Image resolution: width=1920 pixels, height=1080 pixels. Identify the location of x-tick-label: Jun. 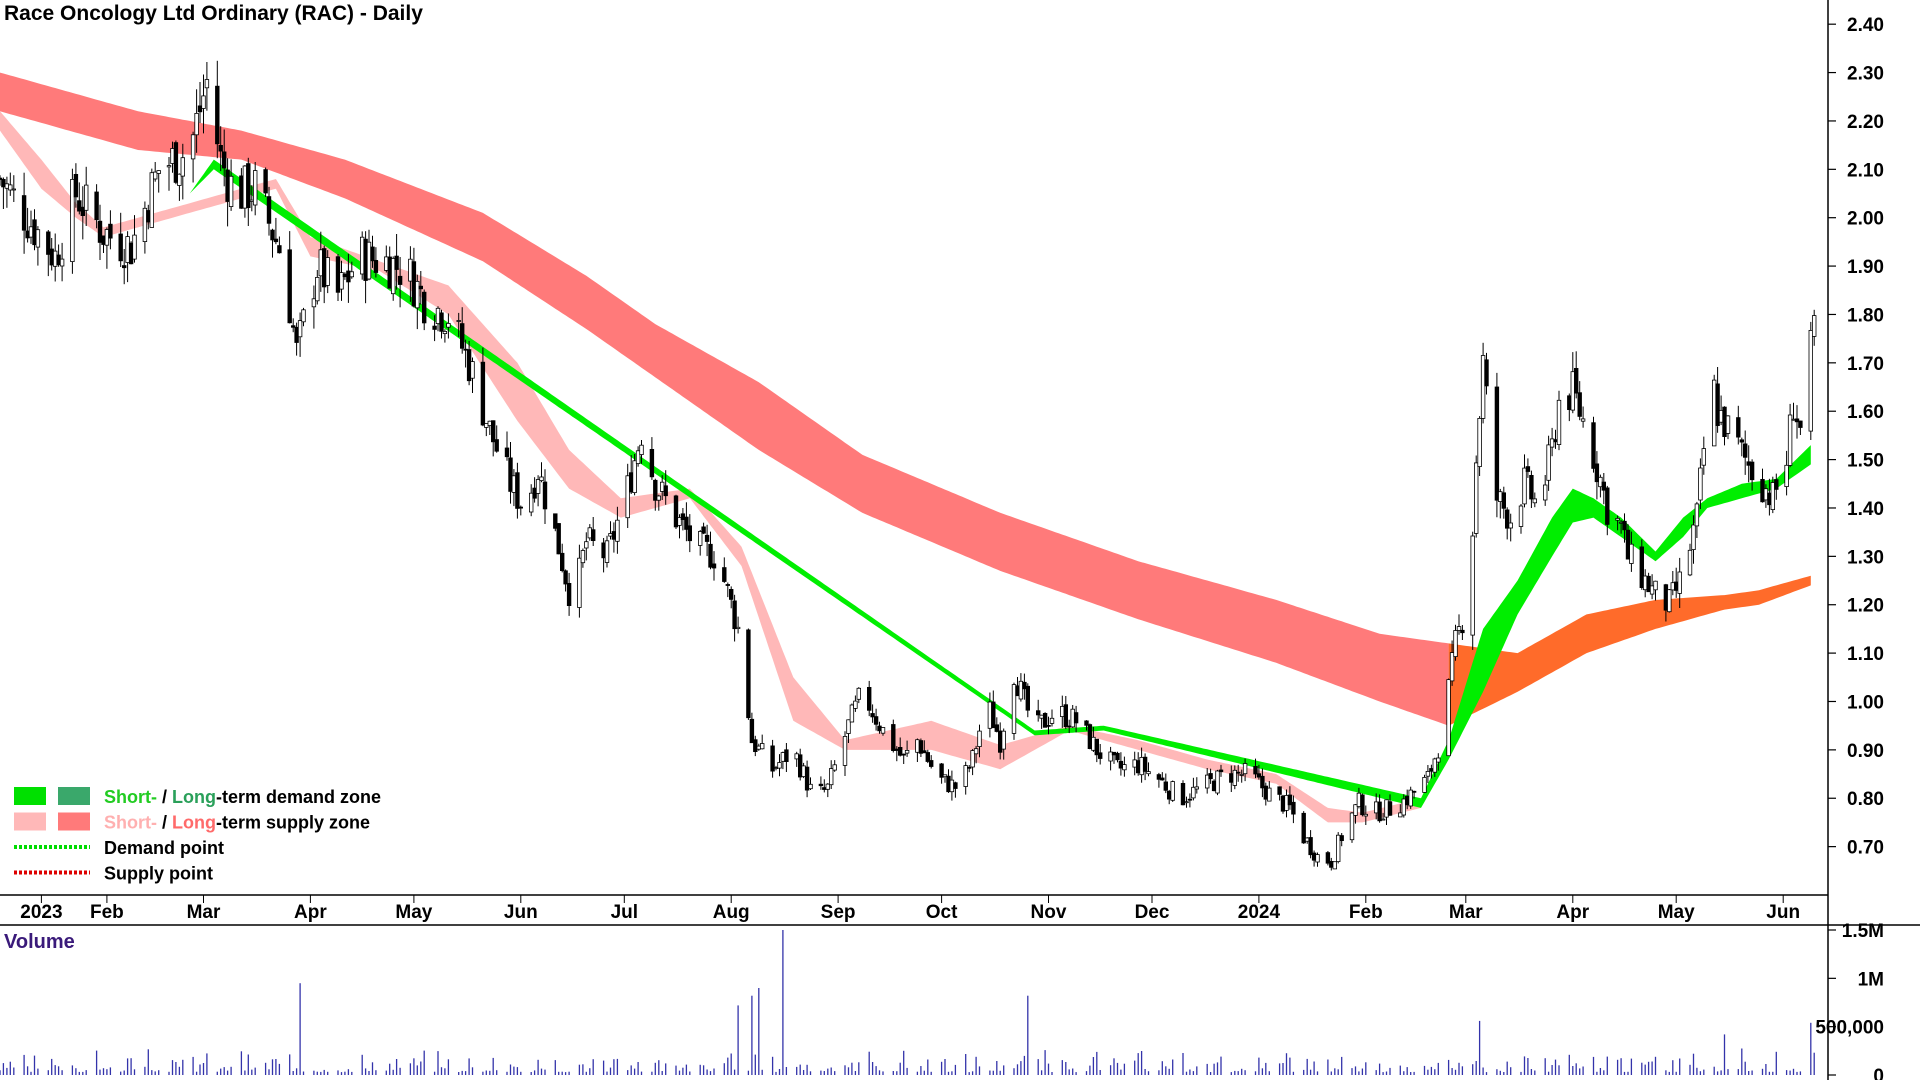
(521, 912).